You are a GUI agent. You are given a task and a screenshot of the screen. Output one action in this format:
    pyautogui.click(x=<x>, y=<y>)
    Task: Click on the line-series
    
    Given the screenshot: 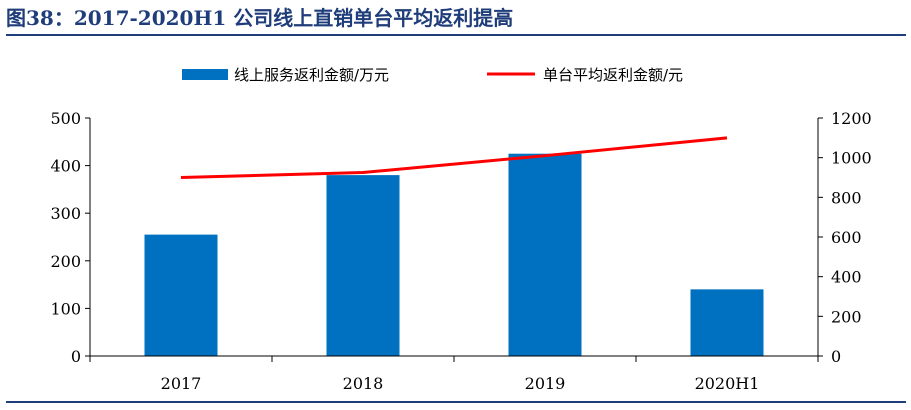 What is the action you would take?
    pyautogui.click(x=454, y=157)
    